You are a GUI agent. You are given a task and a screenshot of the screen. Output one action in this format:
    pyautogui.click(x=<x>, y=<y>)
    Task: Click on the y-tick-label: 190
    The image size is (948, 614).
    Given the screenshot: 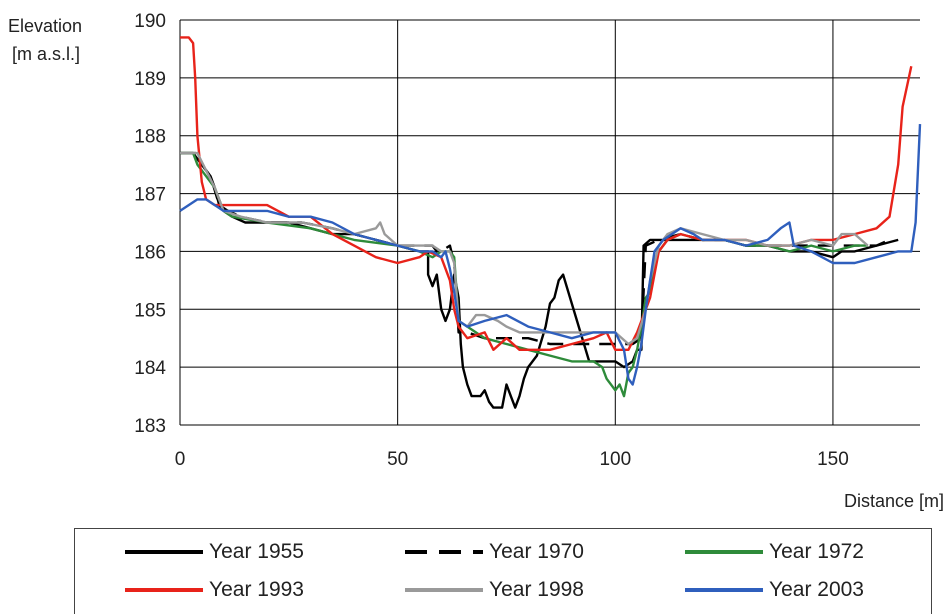 What is the action you would take?
    pyautogui.click(x=150, y=21)
    